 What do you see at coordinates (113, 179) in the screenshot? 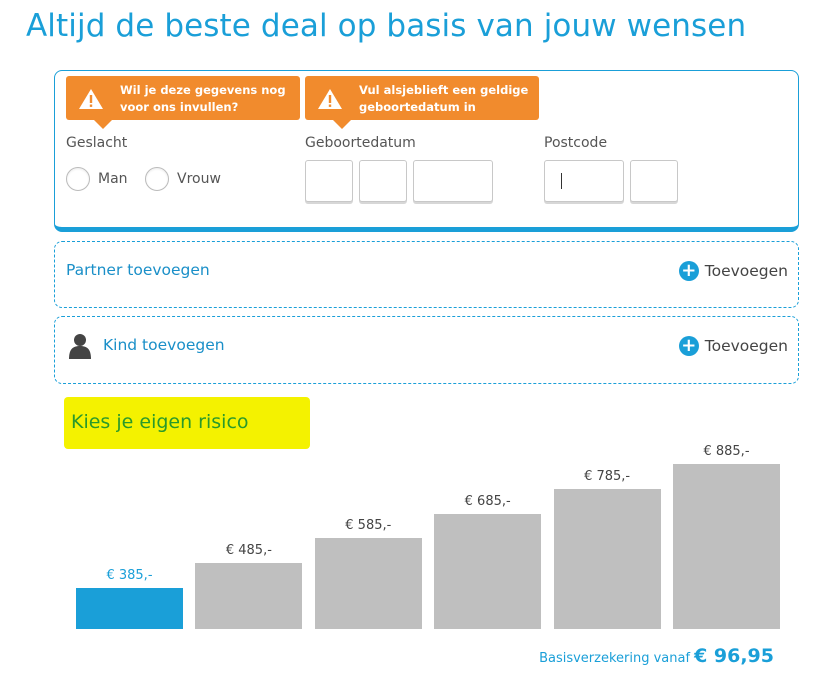
I see `radio-label: Man` at bounding box center [113, 179].